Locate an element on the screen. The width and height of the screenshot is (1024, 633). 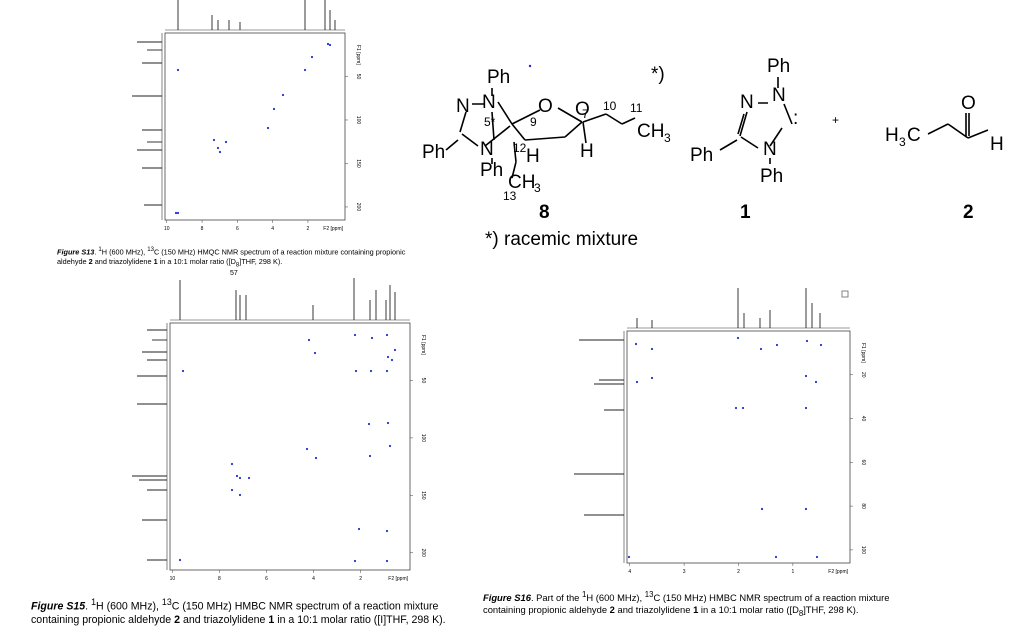
compound-number: 1 is located at coordinates (745, 212).